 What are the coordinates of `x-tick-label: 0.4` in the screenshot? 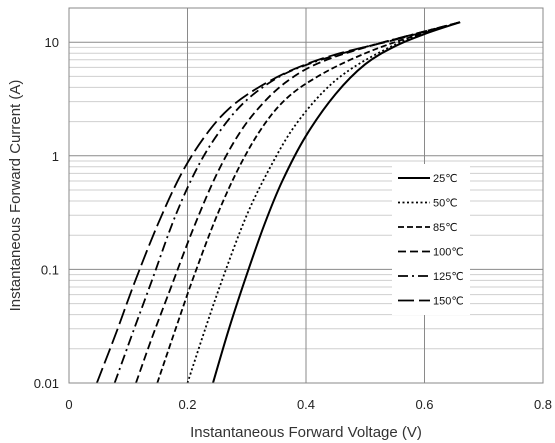 It's located at (306, 404).